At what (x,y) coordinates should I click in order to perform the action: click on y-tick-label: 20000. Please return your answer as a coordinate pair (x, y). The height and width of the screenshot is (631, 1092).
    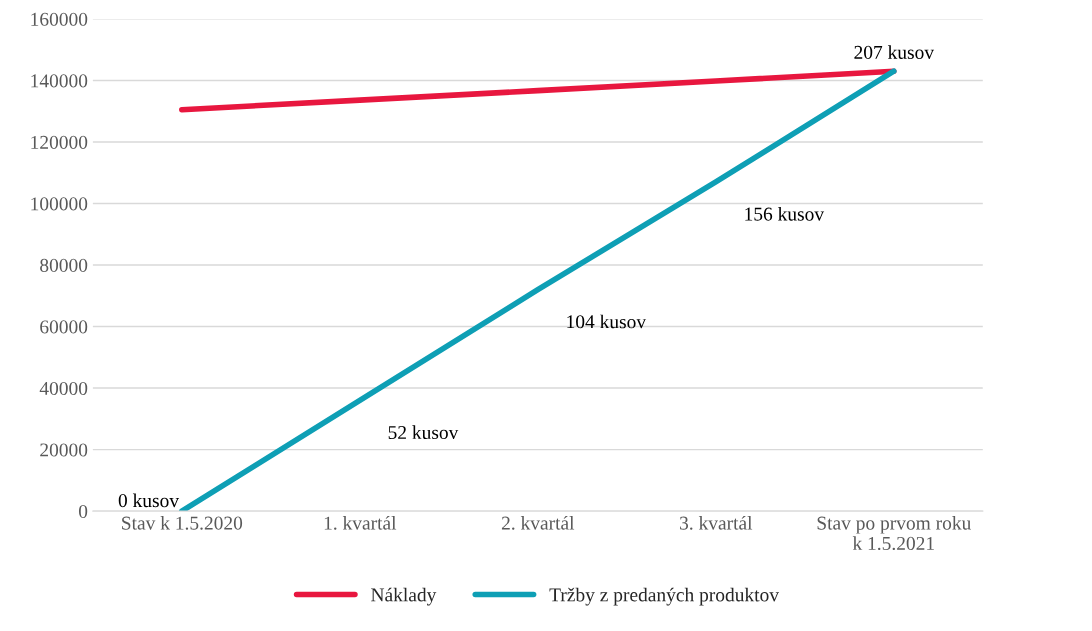
    Looking at the image, I should click on (64, 450).